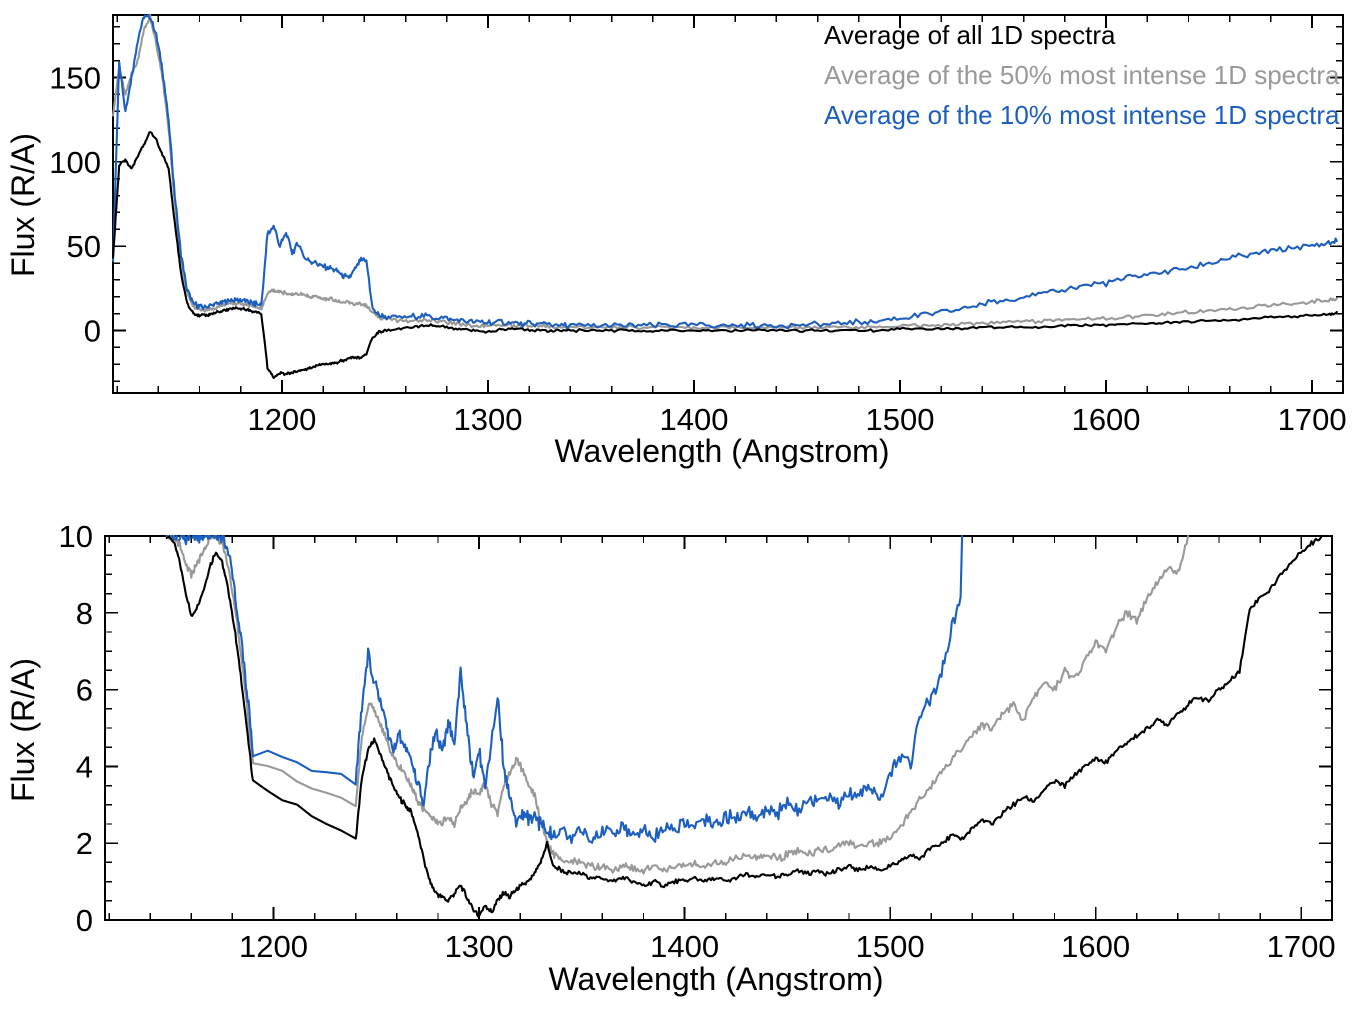  What do you see at coordinates (722, 451) in the screenshot?
I see `upper-x-axis-title: Wavelength (Angstrom)` at bounding box center [722, 451].